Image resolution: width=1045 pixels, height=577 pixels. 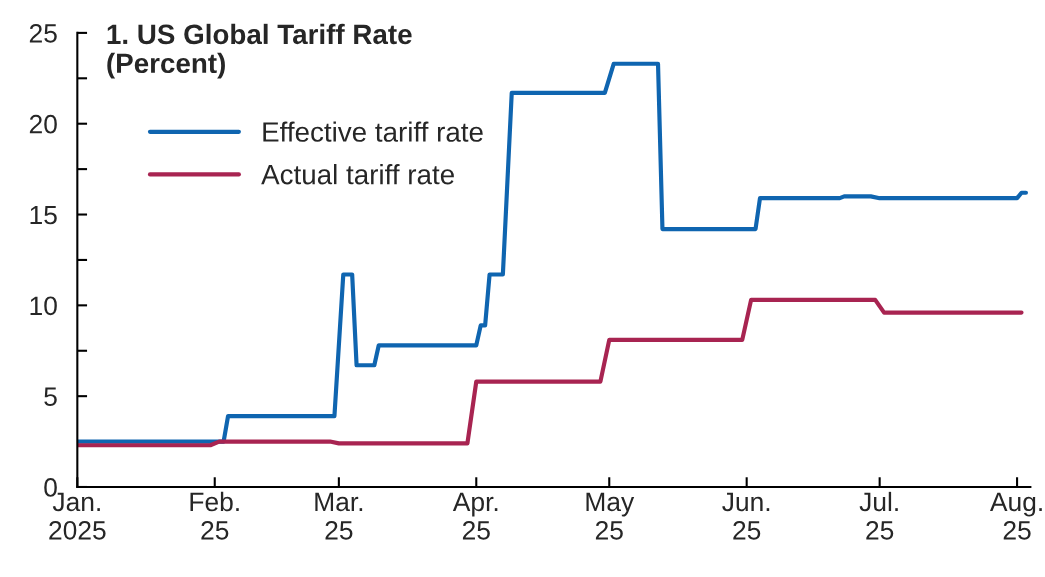 I want to click on x-tick-label: May 25, so click(x=610, y=516).